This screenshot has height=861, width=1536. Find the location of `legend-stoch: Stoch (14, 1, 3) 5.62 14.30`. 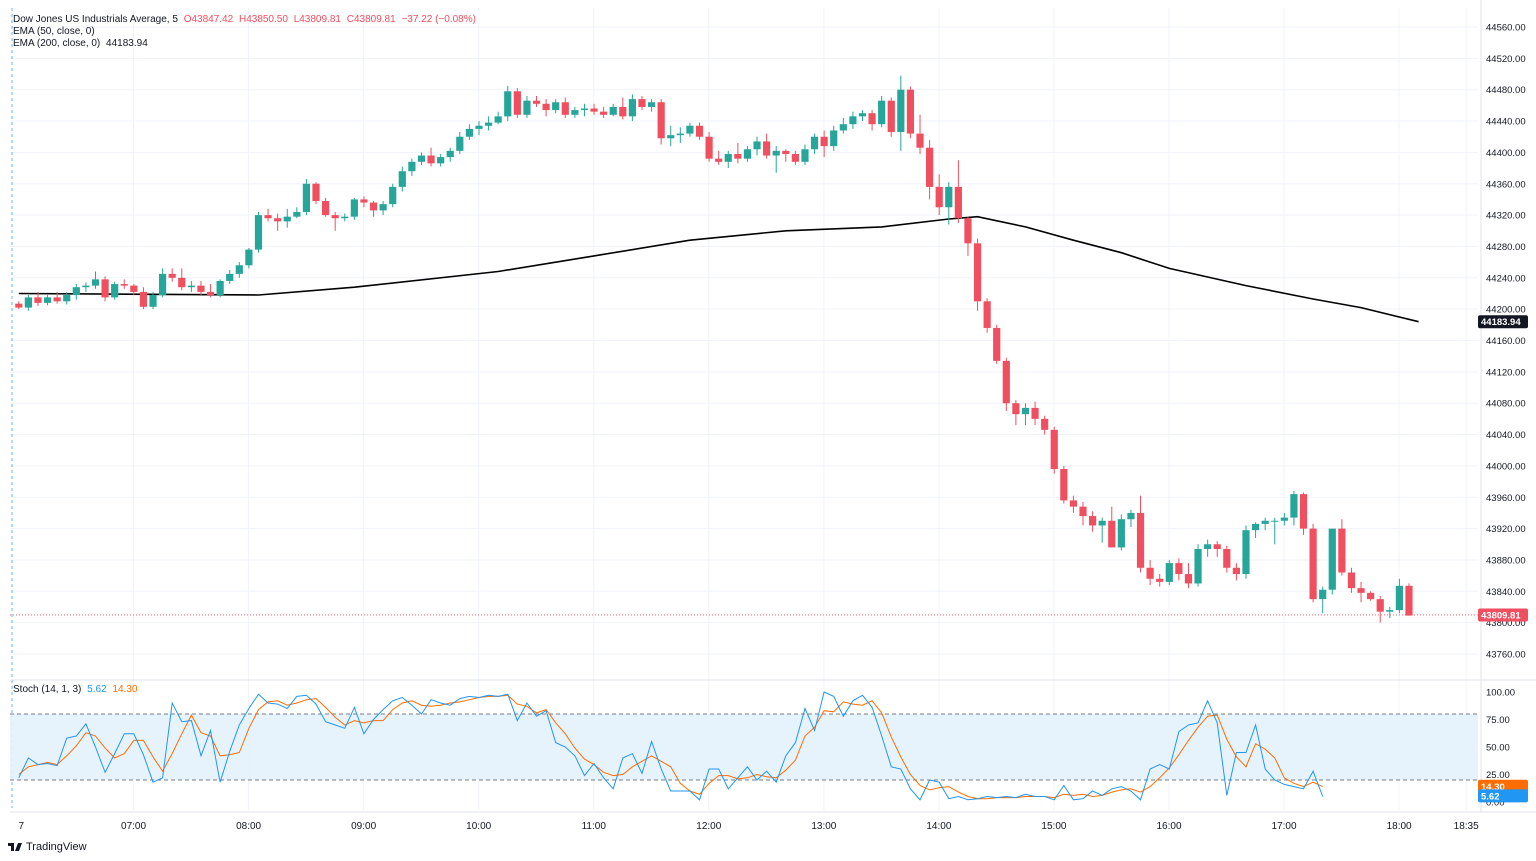

legend-stoch: Stoch (14, 1, 3) 5.62 14.30 is located at coordinates (76, 690).